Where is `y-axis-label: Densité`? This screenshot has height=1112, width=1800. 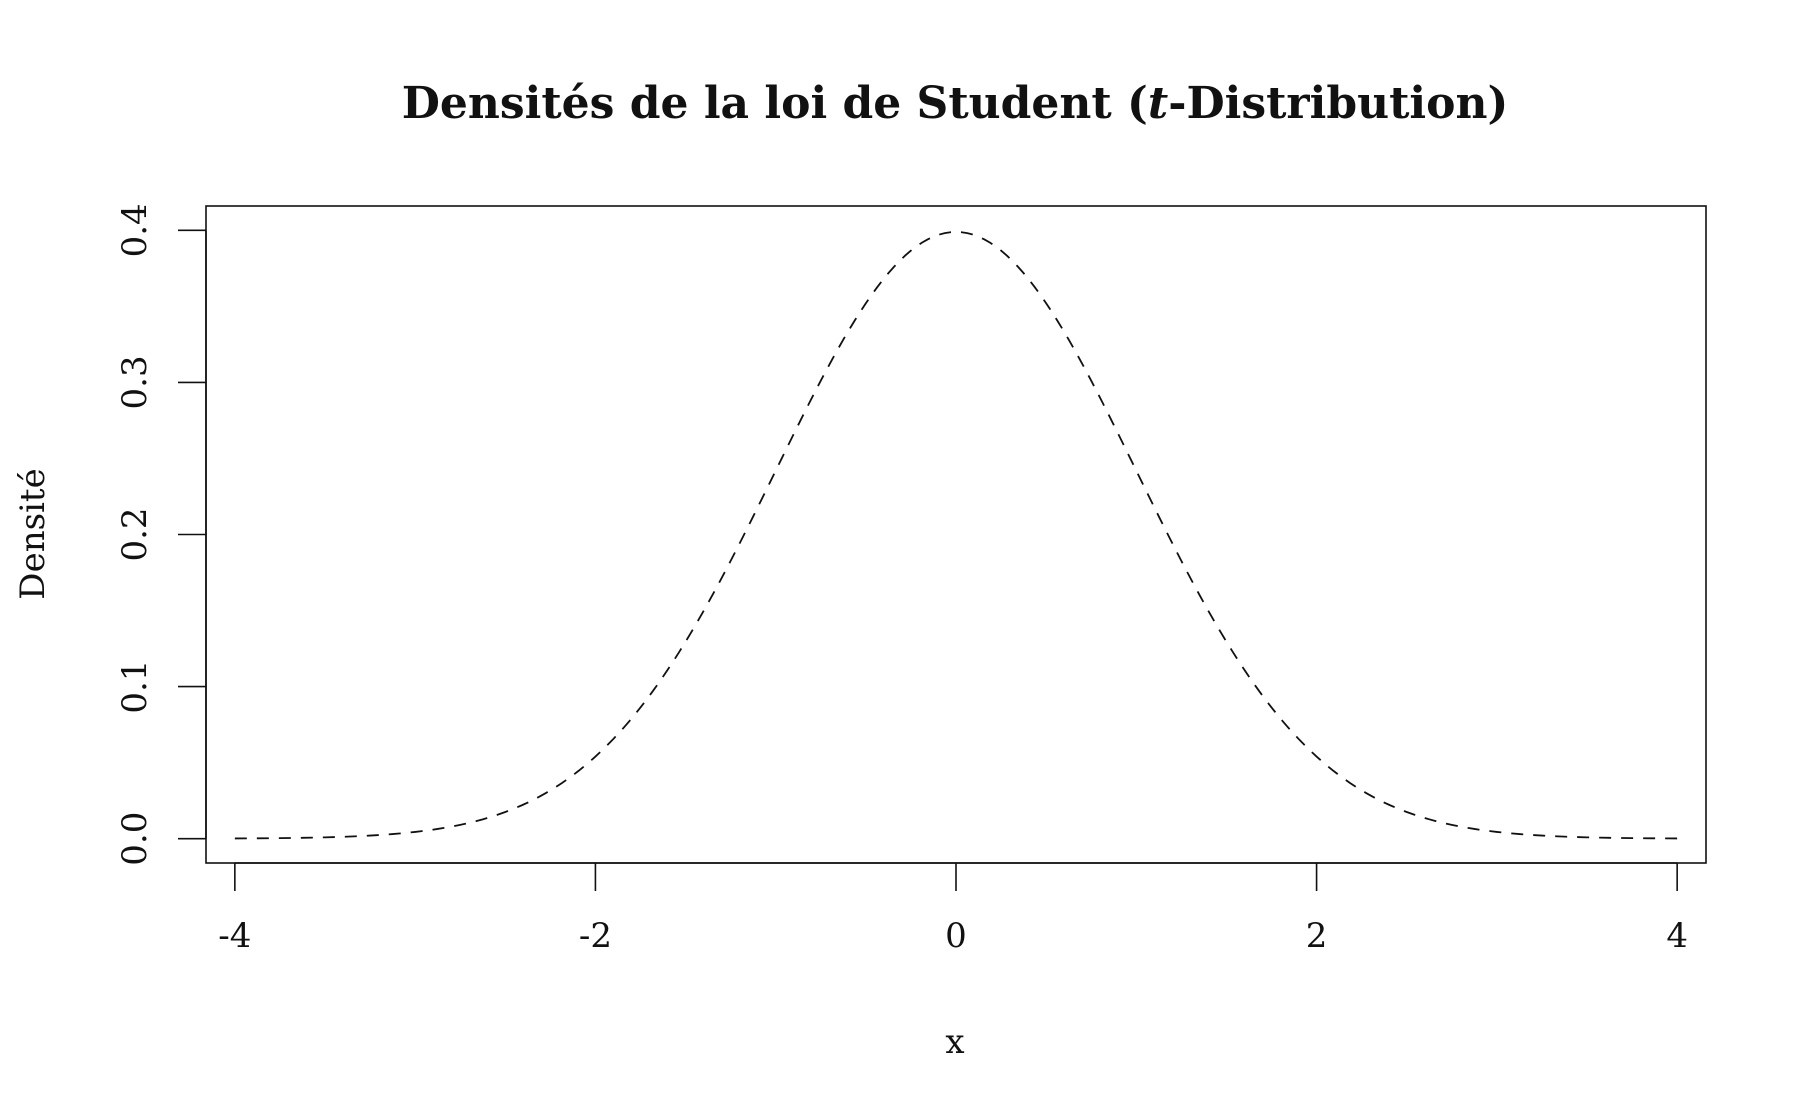 y-axis-label: Densité is located at coordinates (33, 533).